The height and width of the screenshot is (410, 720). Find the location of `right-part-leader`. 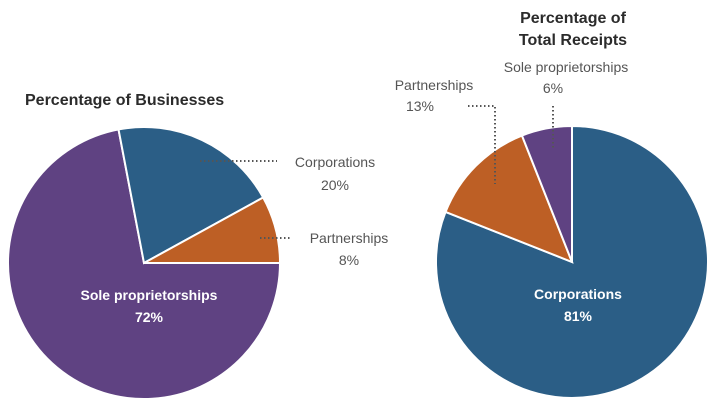

right-part-leader is located at coordinates (482, 144).